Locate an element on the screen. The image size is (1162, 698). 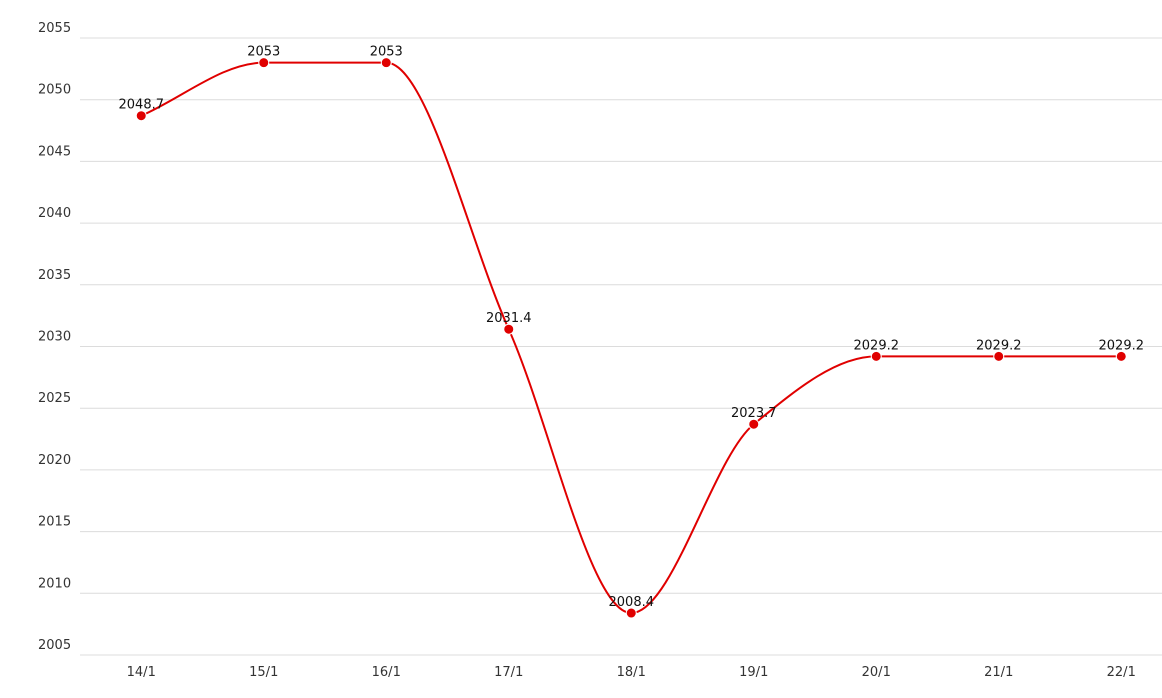
x-tick-label: 15/1 is located at coordinates (263, 672).